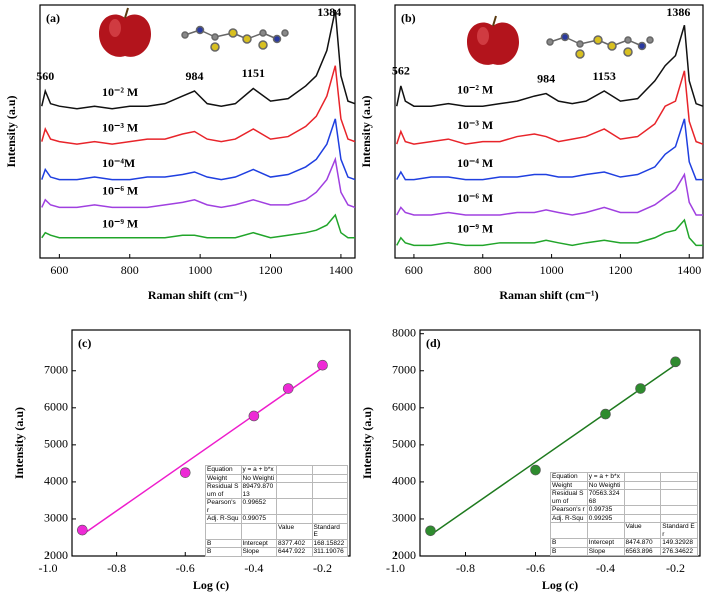 This screenshot has height=595, width=708. What do you see at coordinates (53, 18) in the screenshot?
I see `panel-label: (a)` at bounding box center [53, 18].